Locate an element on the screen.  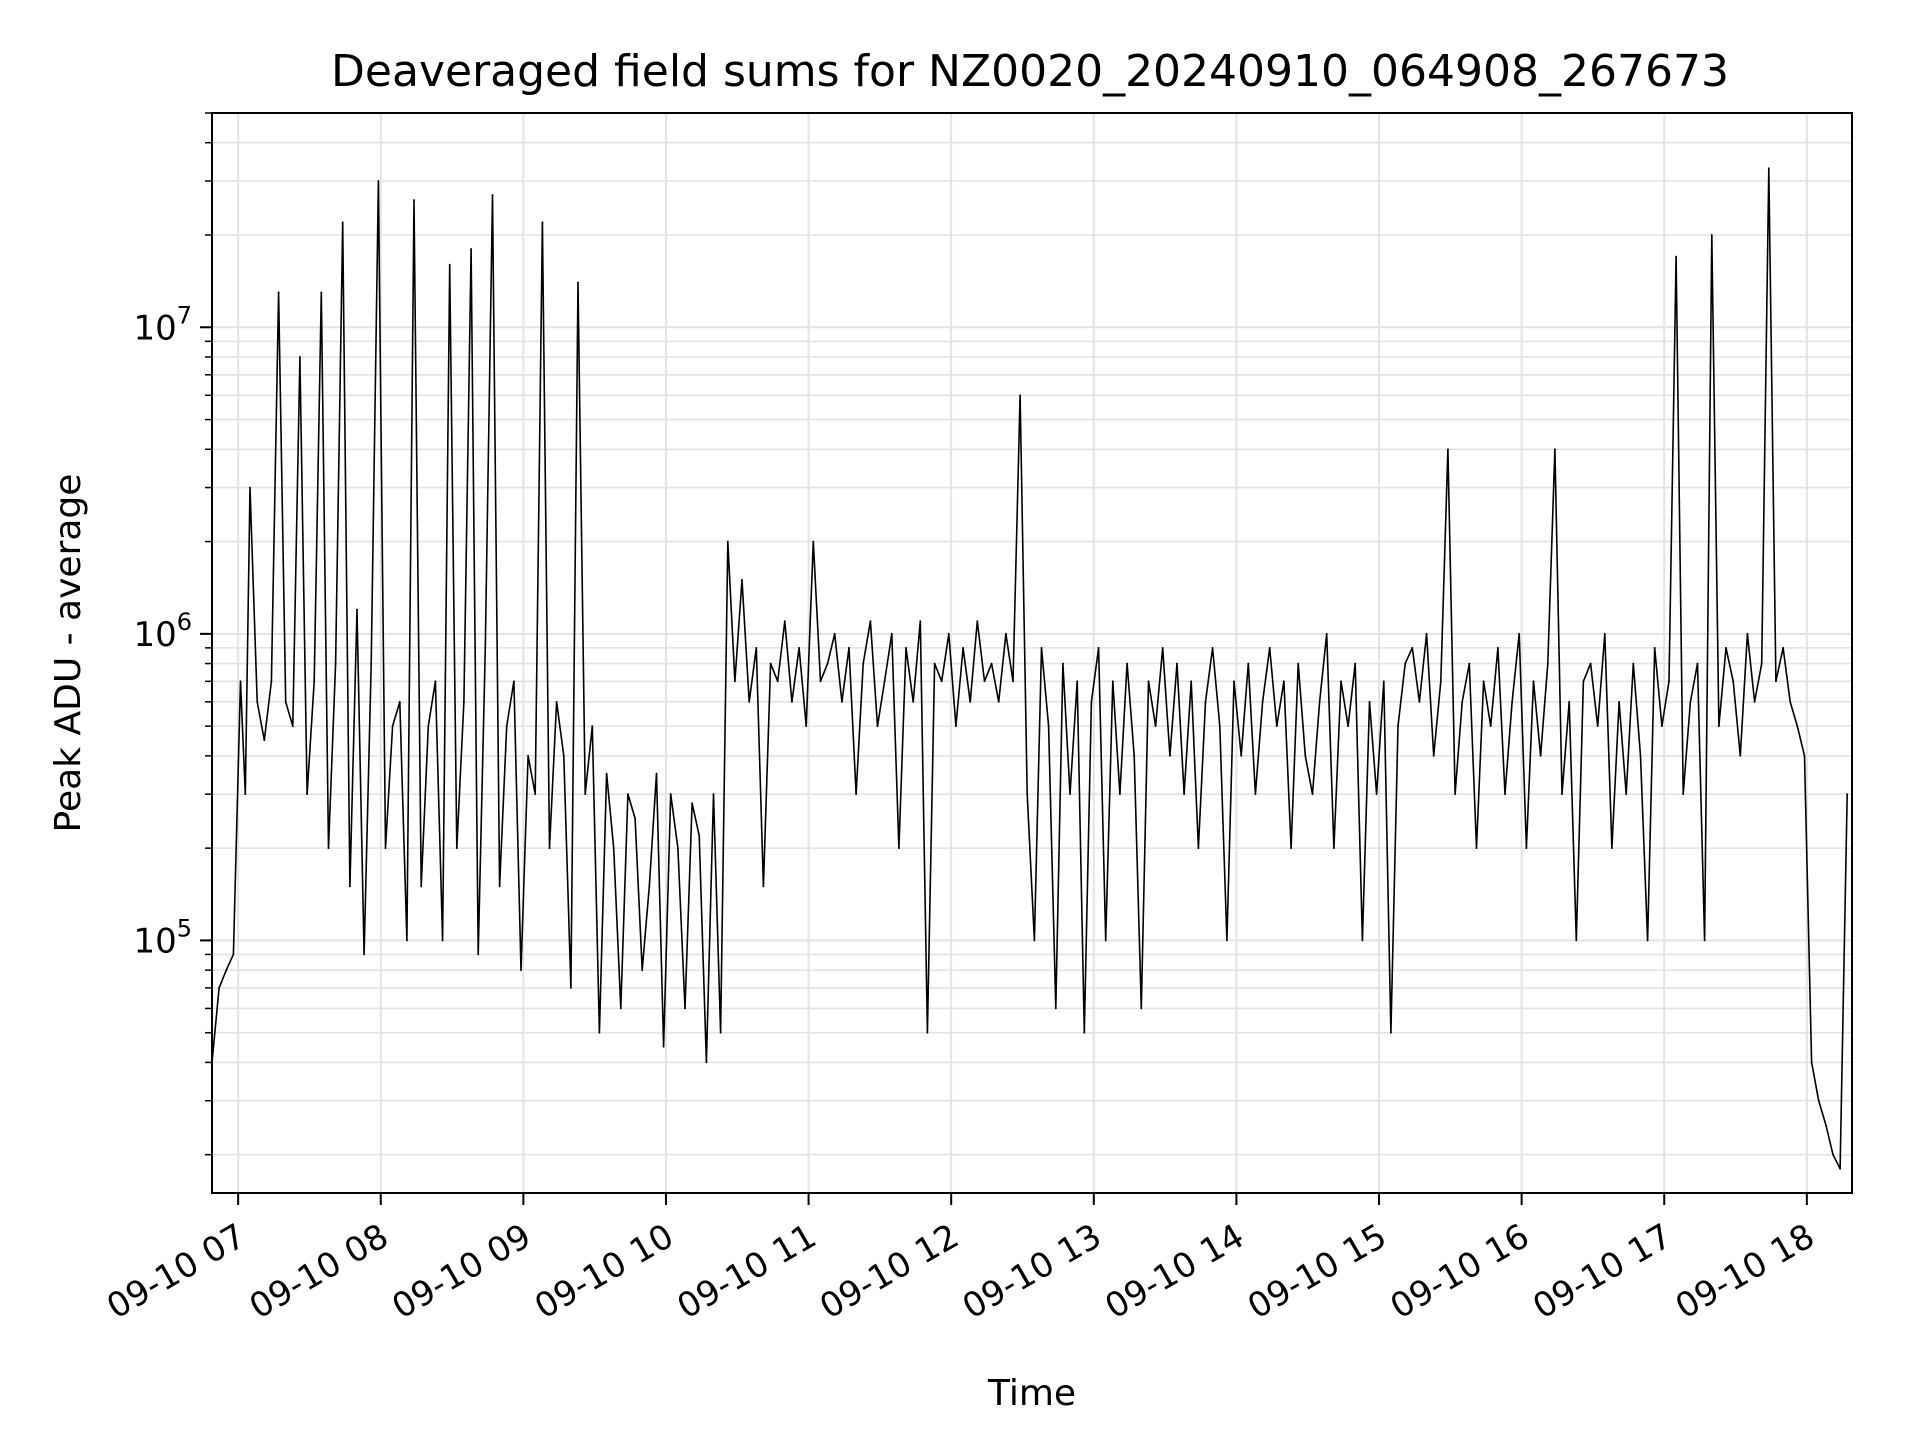
x-tick-label: 09-10 17 is located at coordinates (1602, 1271).